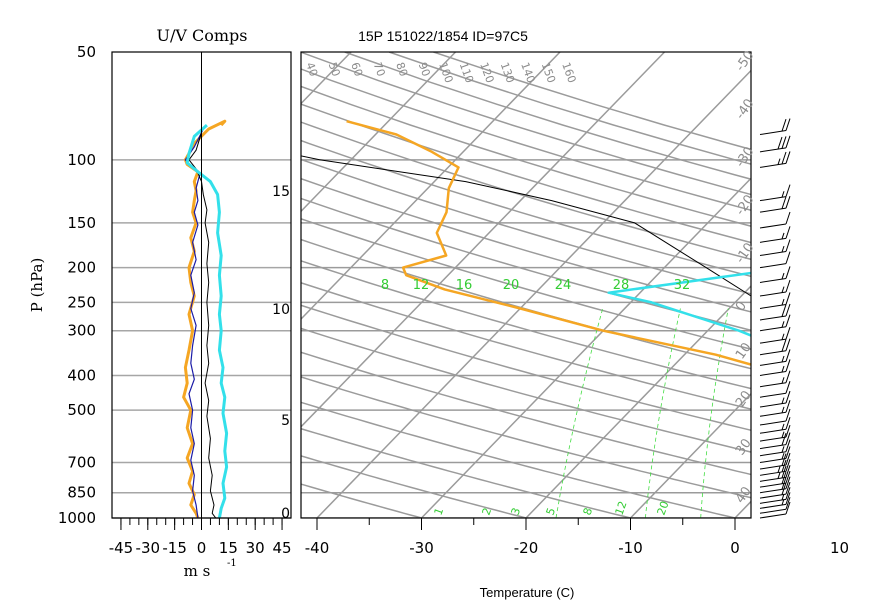 The image size is (887, 600). Describe the element at coordinates (37, 285) in the screenshot. I see `pressure-axis-title: P (hPa)` at that location.